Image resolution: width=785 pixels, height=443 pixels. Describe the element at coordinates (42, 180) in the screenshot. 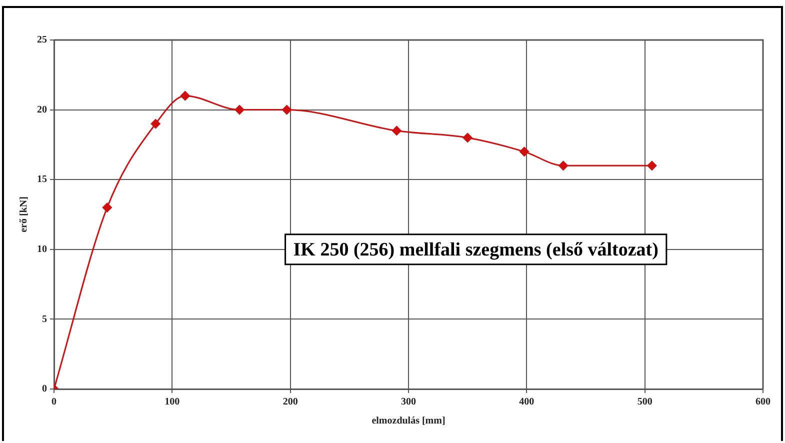

I see `y-tick-label: 15` at that location.